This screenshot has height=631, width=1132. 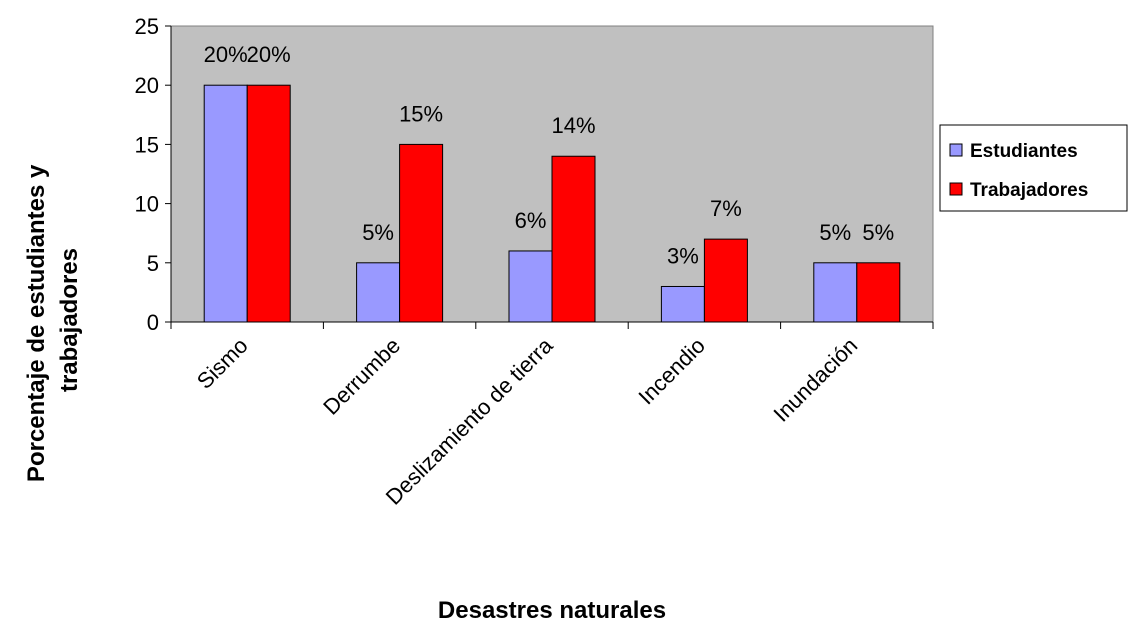 What do you see at coordinates (36, 323) in the screenshot?
I see `y-axis-title-line-1: Porcentaje de estudiantes y` at bounding box center [36, 323].